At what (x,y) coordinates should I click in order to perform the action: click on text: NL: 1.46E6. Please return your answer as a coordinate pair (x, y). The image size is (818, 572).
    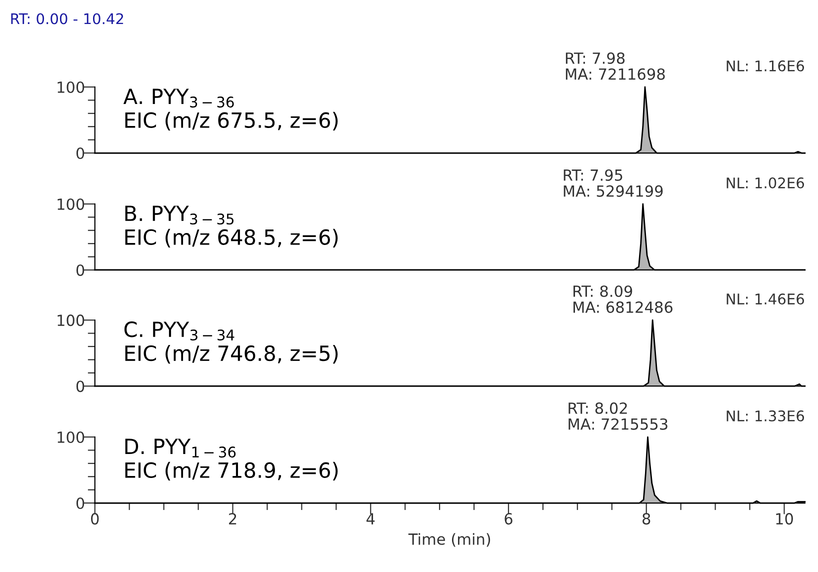
    Looking at the image, I should click on (765, 299).